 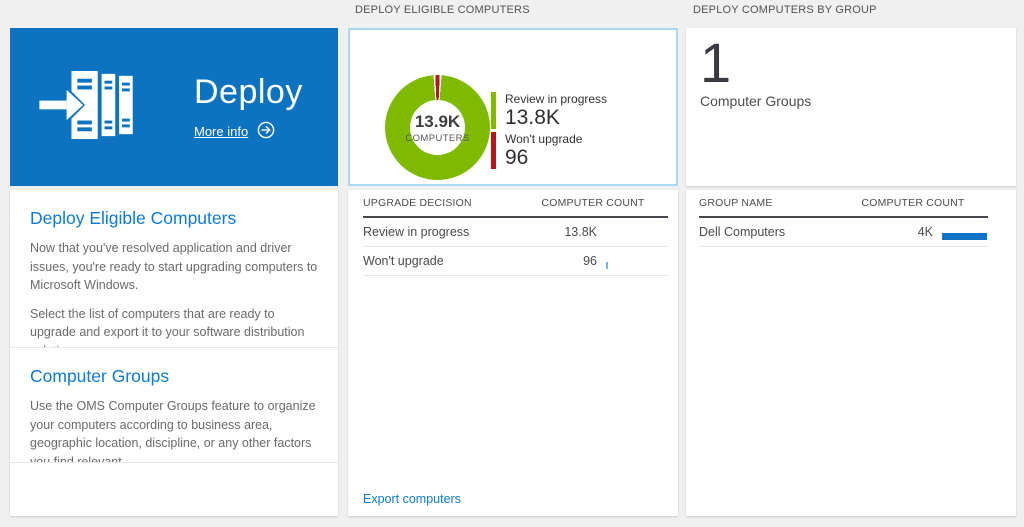 I want to click on more-info-label: More info, so click(x=221, y=131).